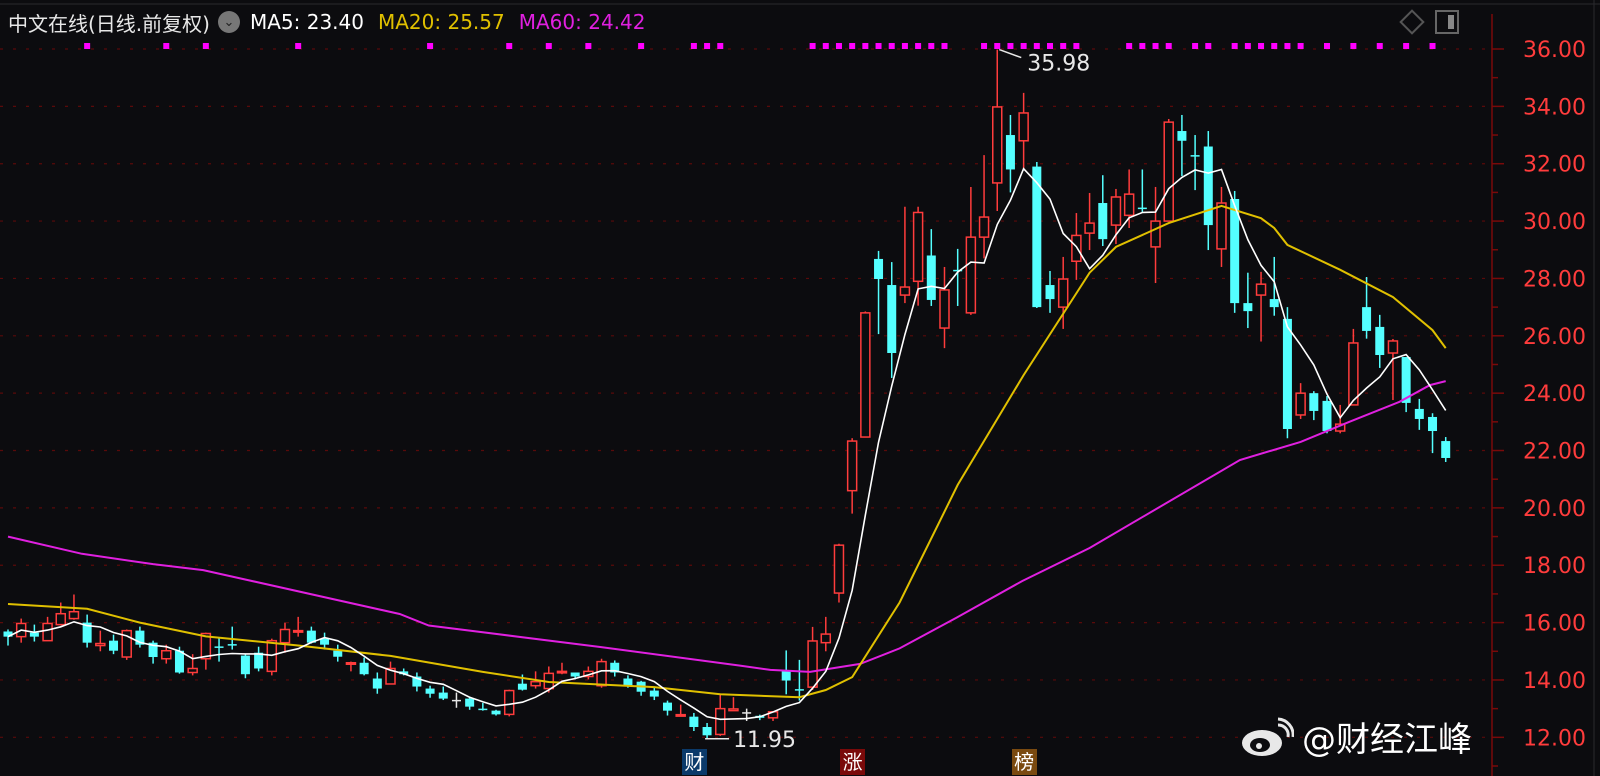  I want to click on marker-limit-up: 涨, so click(853, 762).